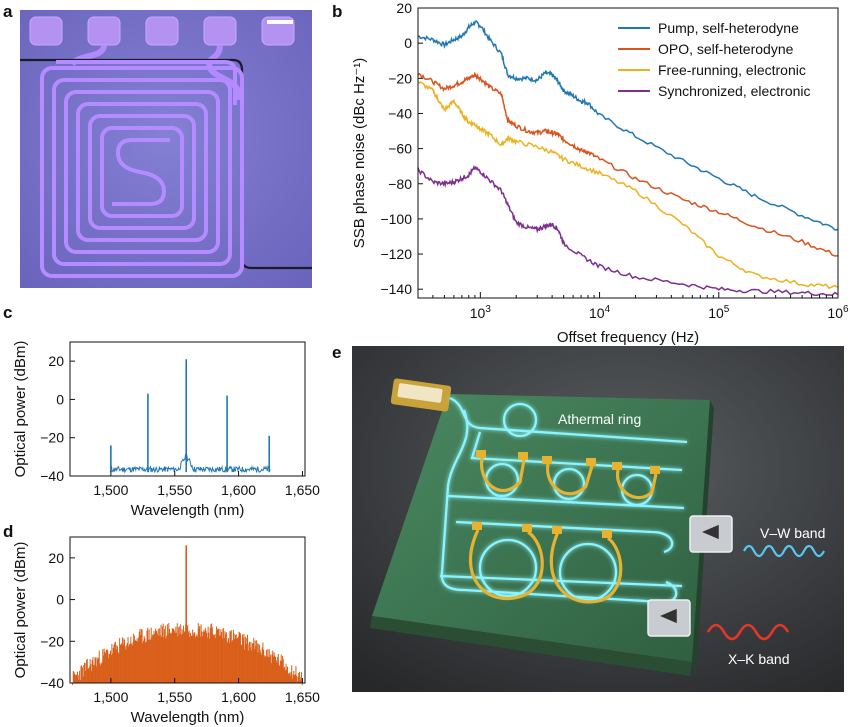 This screenshot has height=727, width=850. Describe the element at coordinates (838, 312) in the screenshot. I see `x-tick-label: 106` at that location.